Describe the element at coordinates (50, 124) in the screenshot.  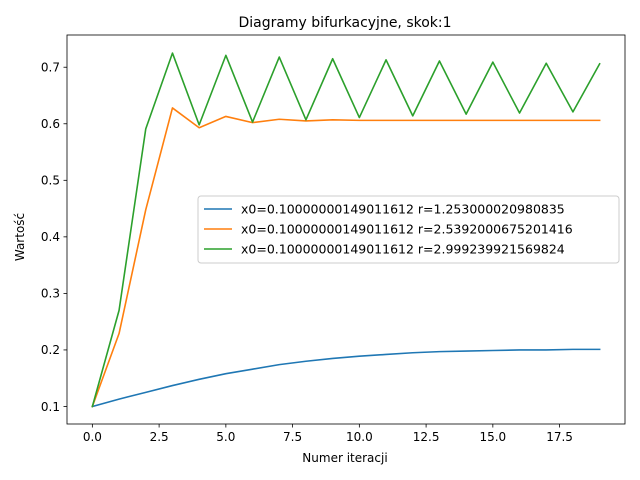
I see `y-tick-label: 0.6` at that location.